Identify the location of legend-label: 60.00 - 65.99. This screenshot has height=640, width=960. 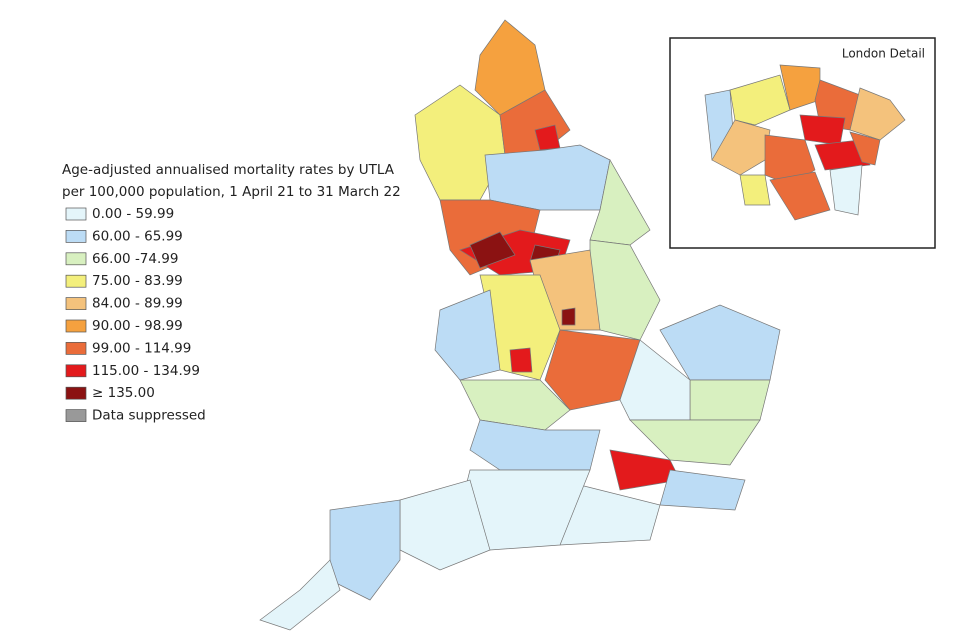
(137, 236).